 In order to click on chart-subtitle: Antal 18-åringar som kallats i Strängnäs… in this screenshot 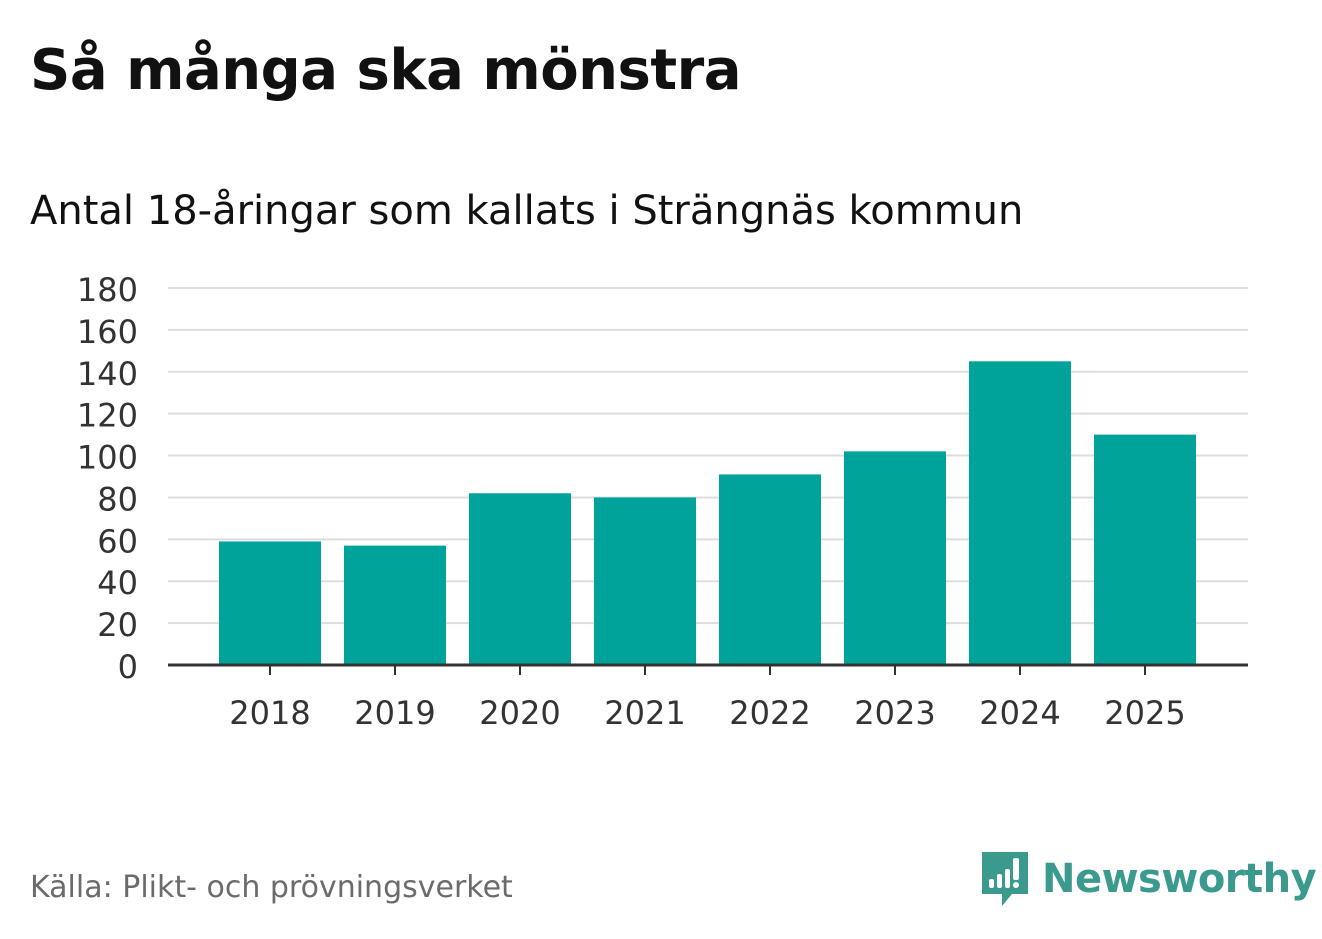, I will do `click(527, 211)`.